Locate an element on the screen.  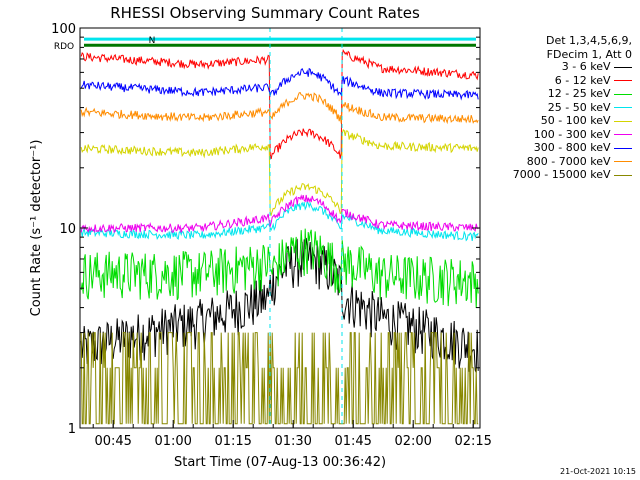
y-axis-label: Count Rate (s⁻¹ detector⁻¹) is located at coordinates (36, 228).